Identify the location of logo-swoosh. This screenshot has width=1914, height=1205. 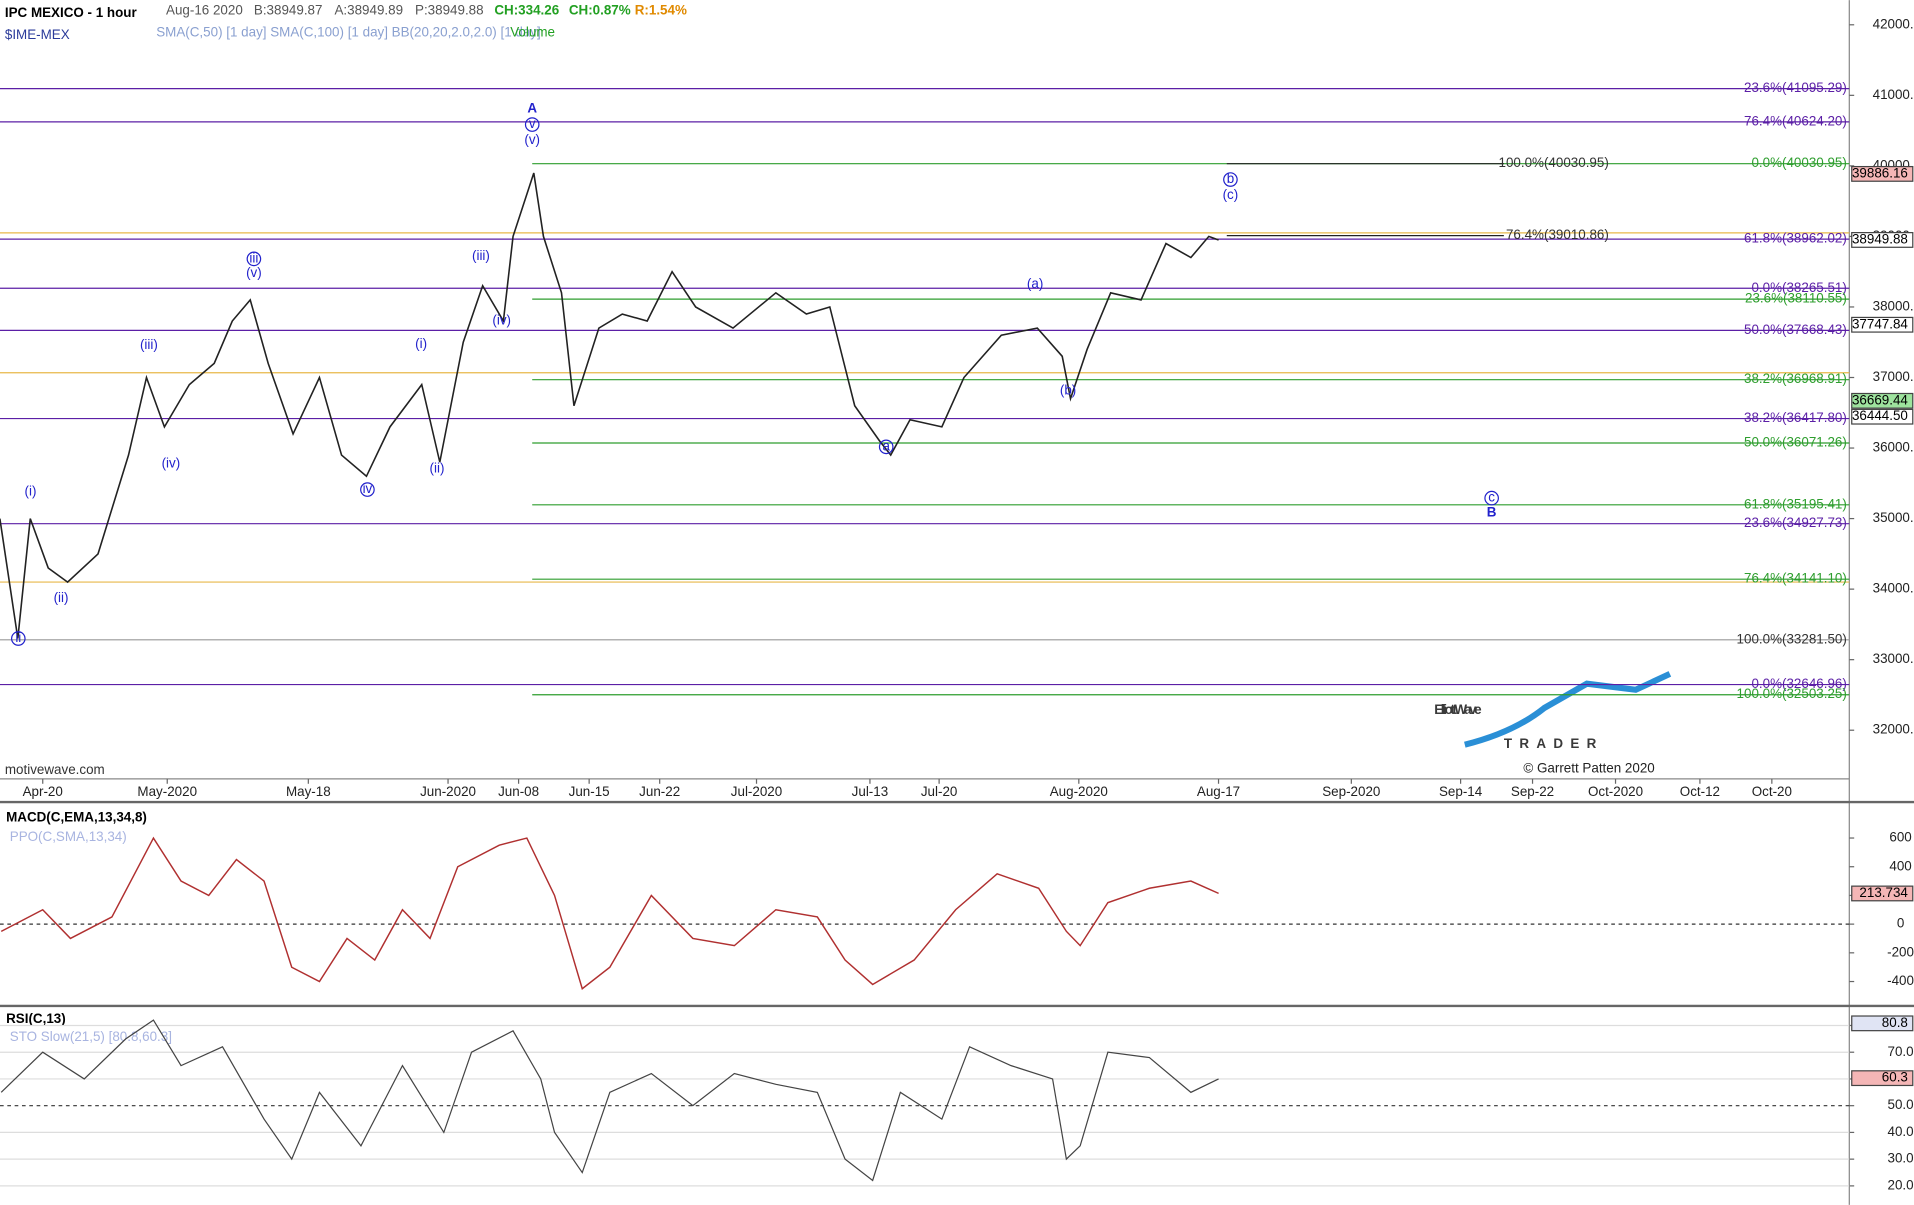
(1568, 709).